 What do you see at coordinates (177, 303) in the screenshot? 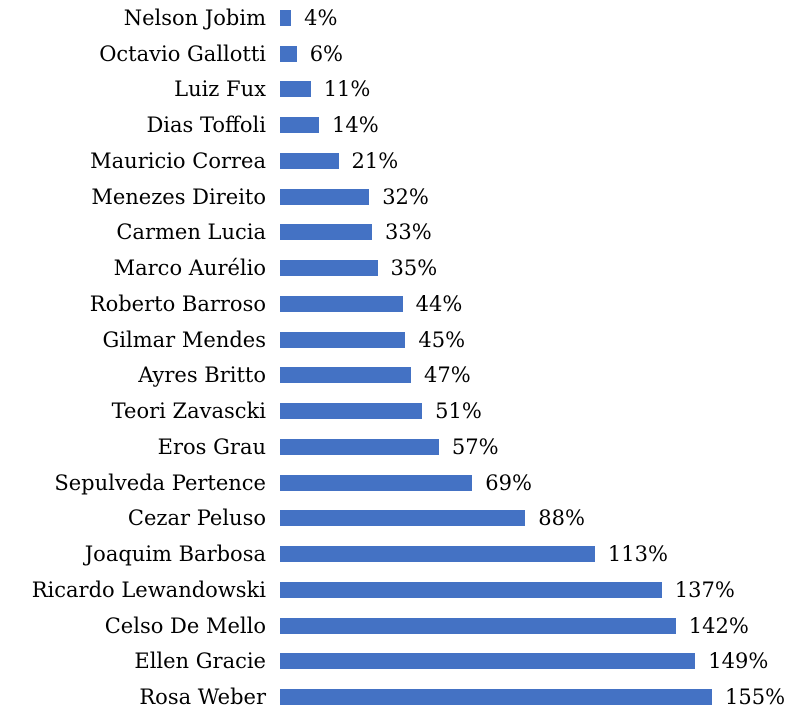
I see `category-label: Roberto Barroso` at bounding box center [177, 303].